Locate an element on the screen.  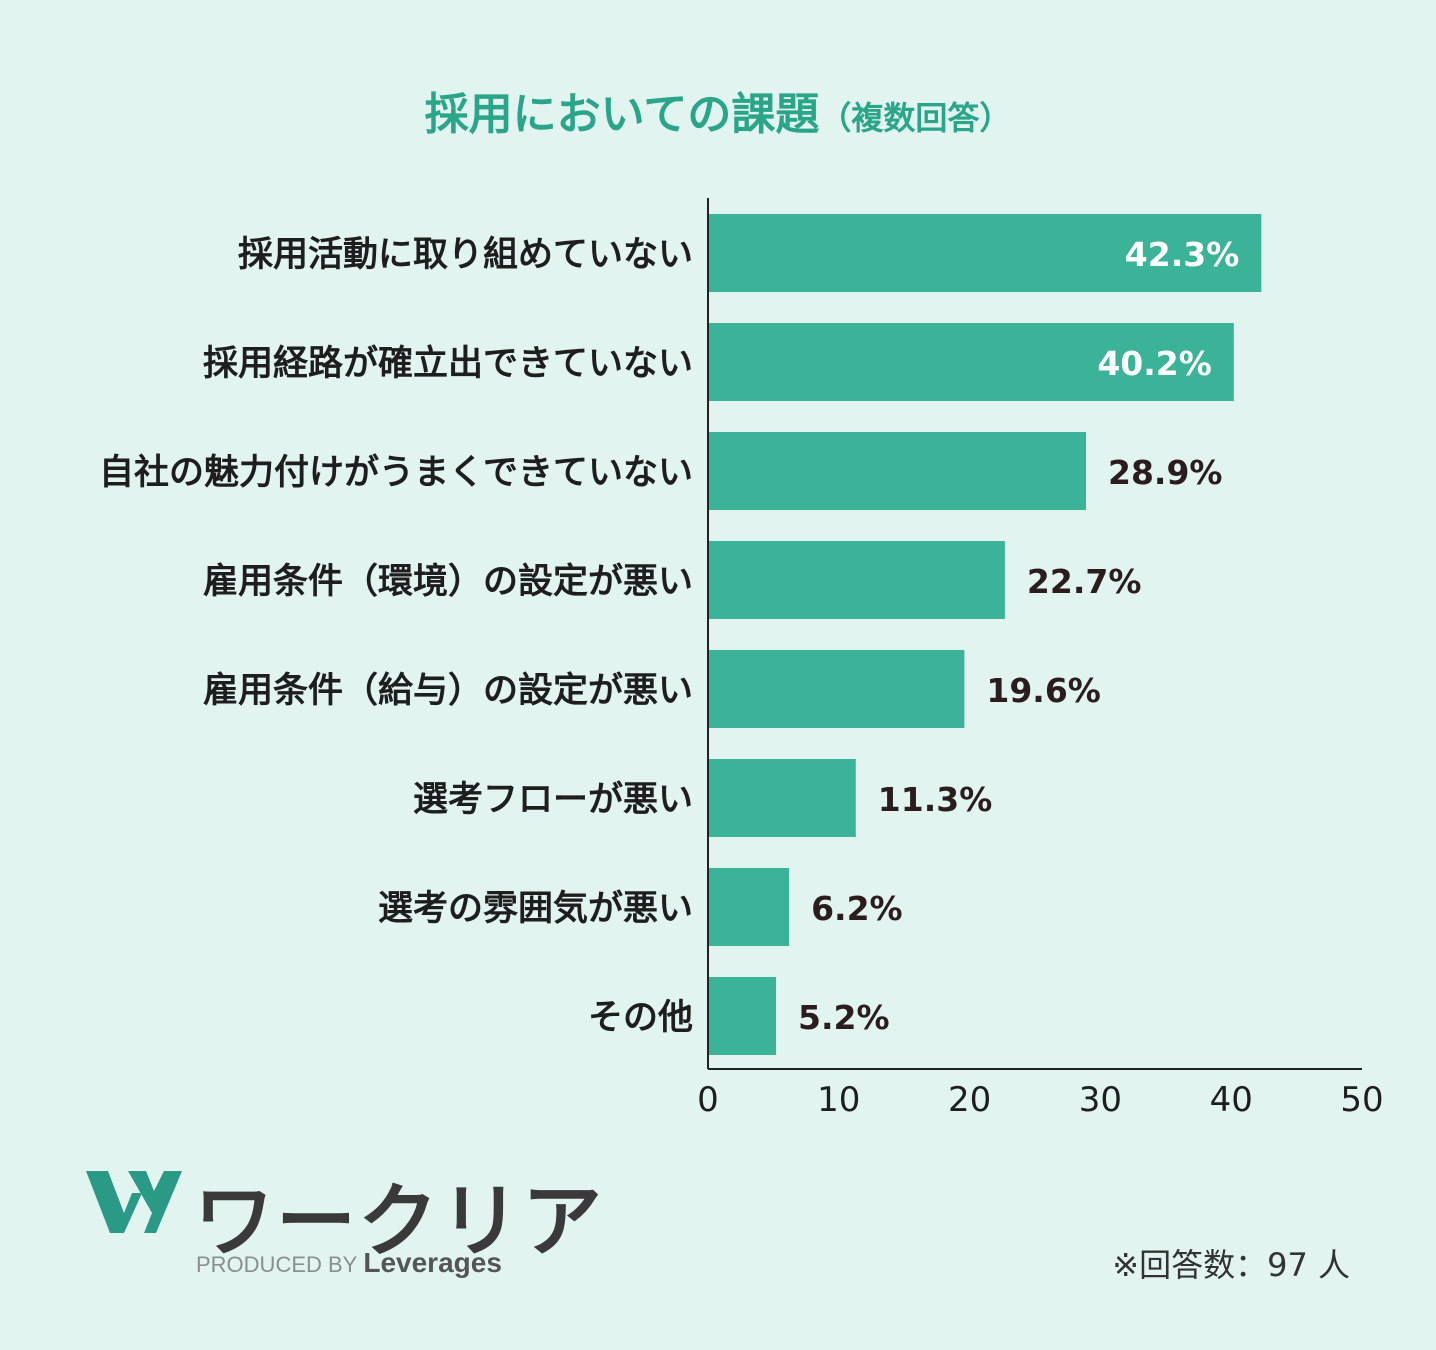
chart-title: 採用においての課題（複数回答） is located at coordinates (718, 110).